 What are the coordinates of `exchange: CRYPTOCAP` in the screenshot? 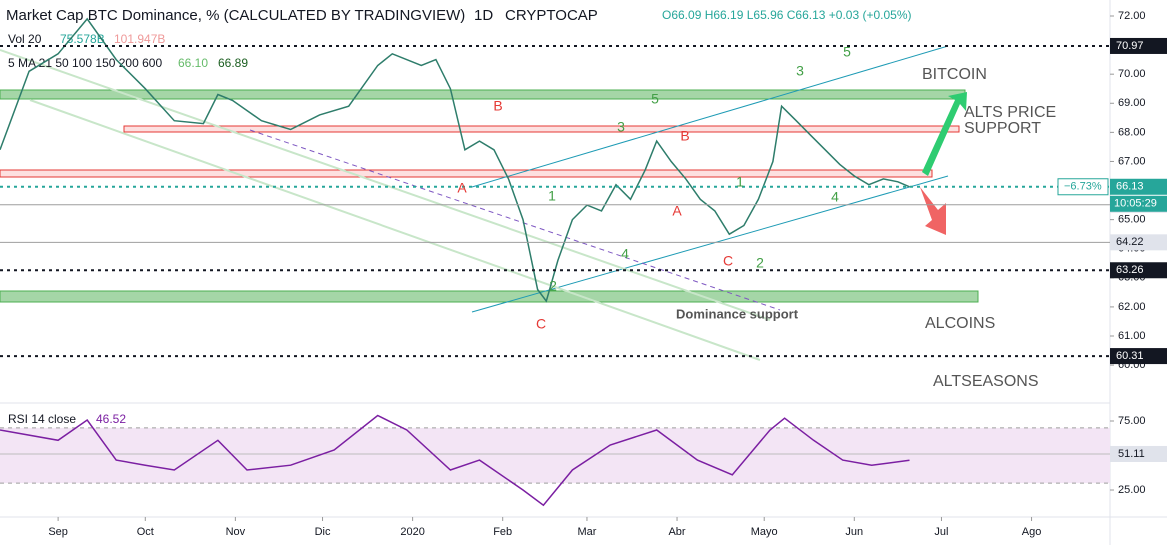 It's located at (551, 15).